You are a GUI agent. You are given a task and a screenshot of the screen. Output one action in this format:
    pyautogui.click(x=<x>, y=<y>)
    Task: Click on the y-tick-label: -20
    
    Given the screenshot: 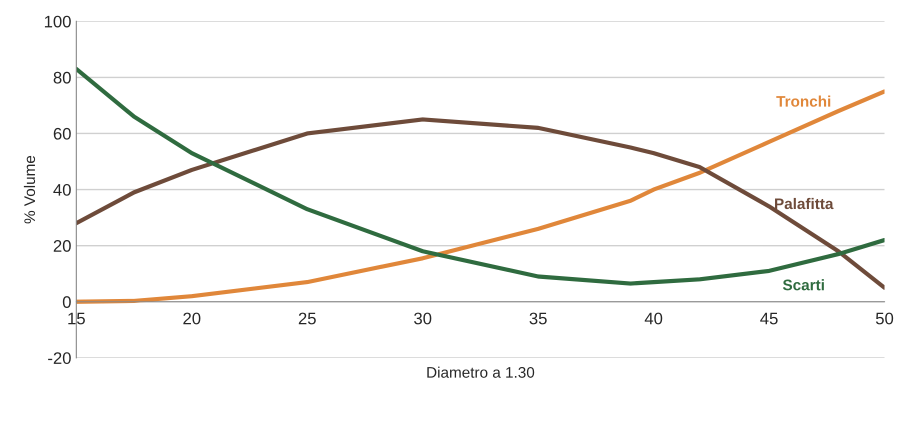 What is the action you would take?
    pyautogui.click(x=59, y=358)
    